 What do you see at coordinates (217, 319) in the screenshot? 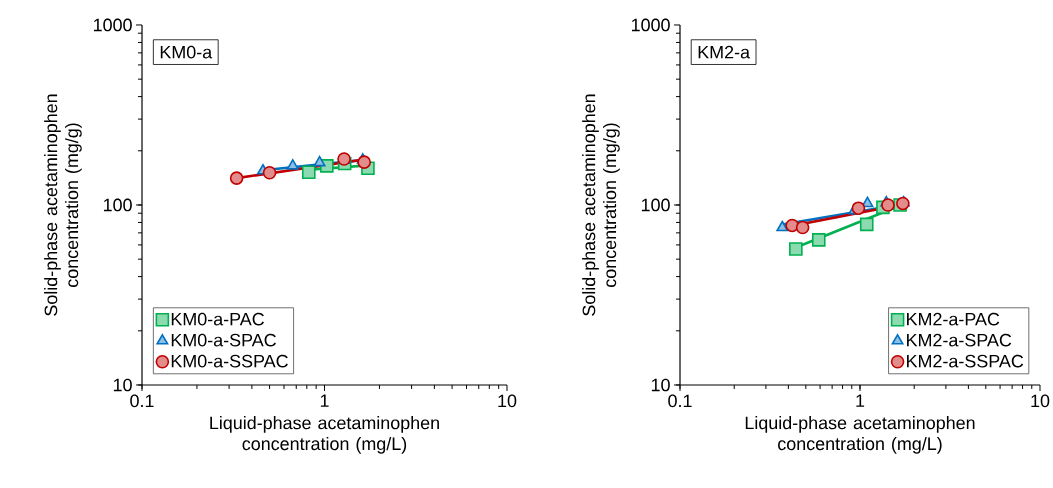
I see `legend-label: KM0-a-PAC` at bounding box center [217, 319].